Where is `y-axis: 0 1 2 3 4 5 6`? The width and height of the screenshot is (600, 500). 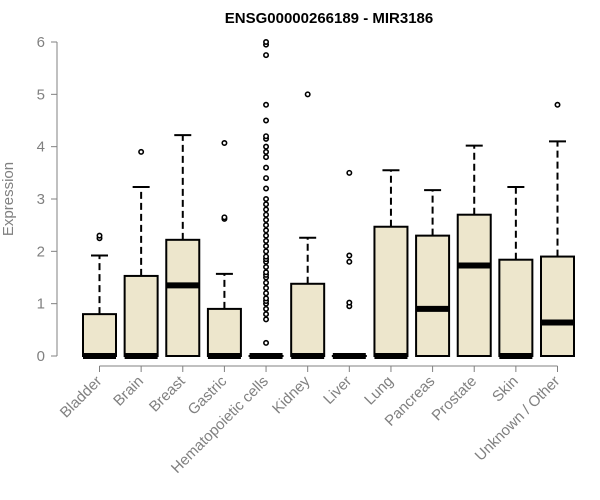
y-axis: 0 1 2 3 4 5 6 is located at coordinates (47, 199).